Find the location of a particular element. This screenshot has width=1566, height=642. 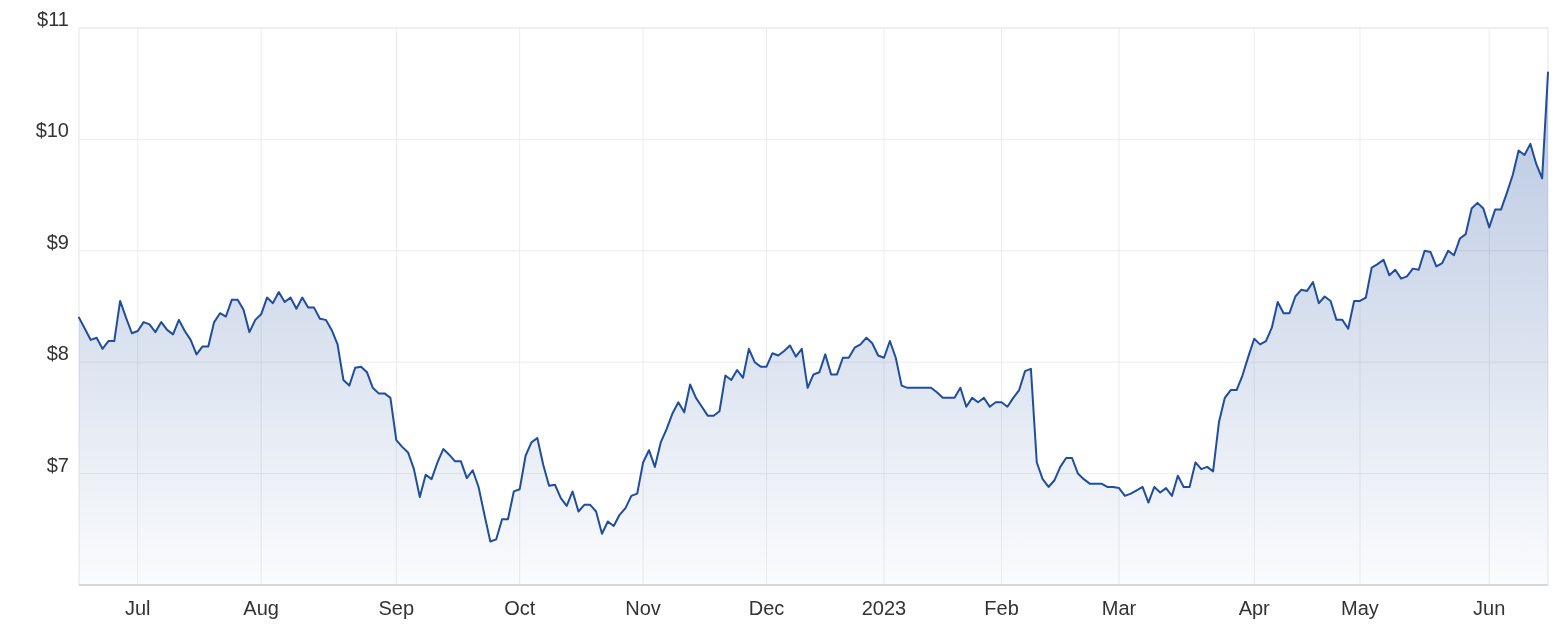

x-tick-label: Jun is located at coordinates (1489, 608).